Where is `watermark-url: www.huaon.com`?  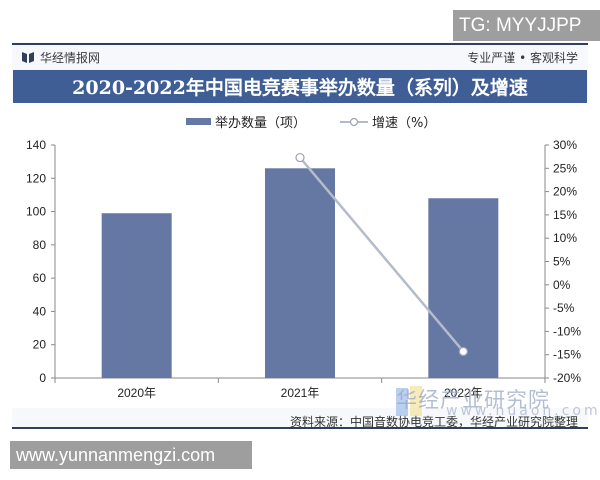
watermark-url: www.huaon.com is located at coordinates (523, 411).